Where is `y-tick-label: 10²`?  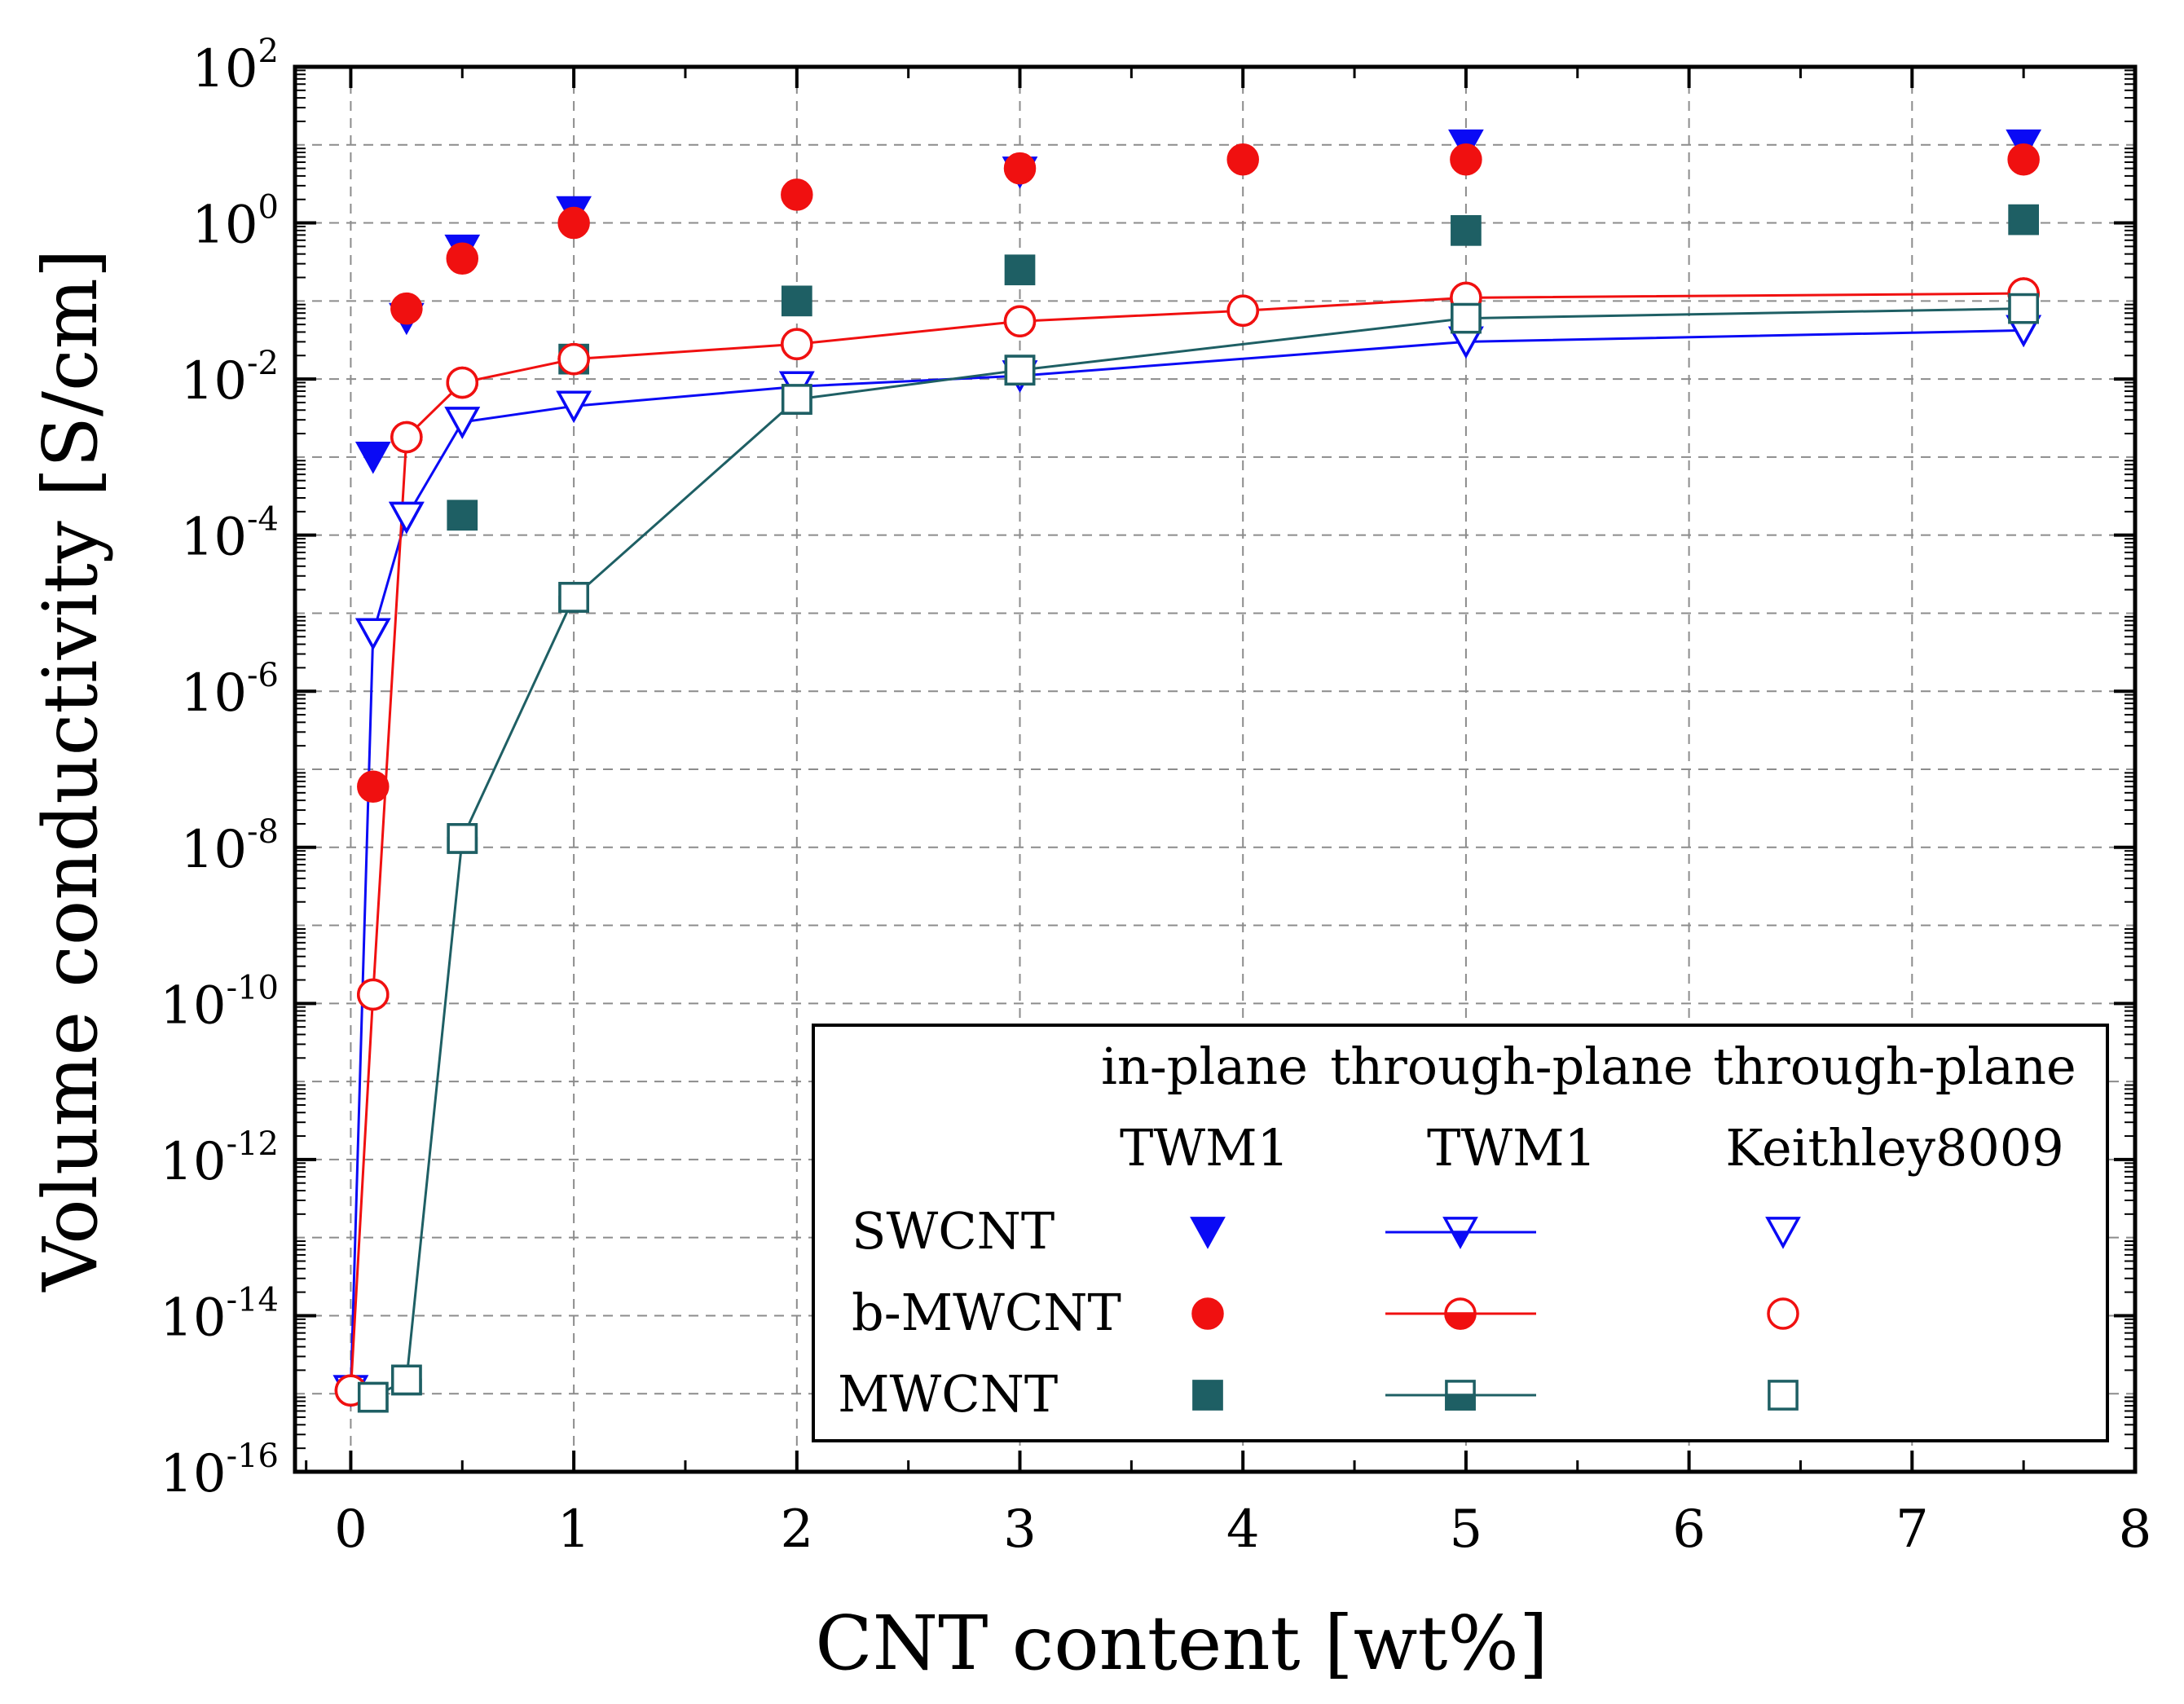 y-tick-label: 10² is located at coordinates (235, 66).